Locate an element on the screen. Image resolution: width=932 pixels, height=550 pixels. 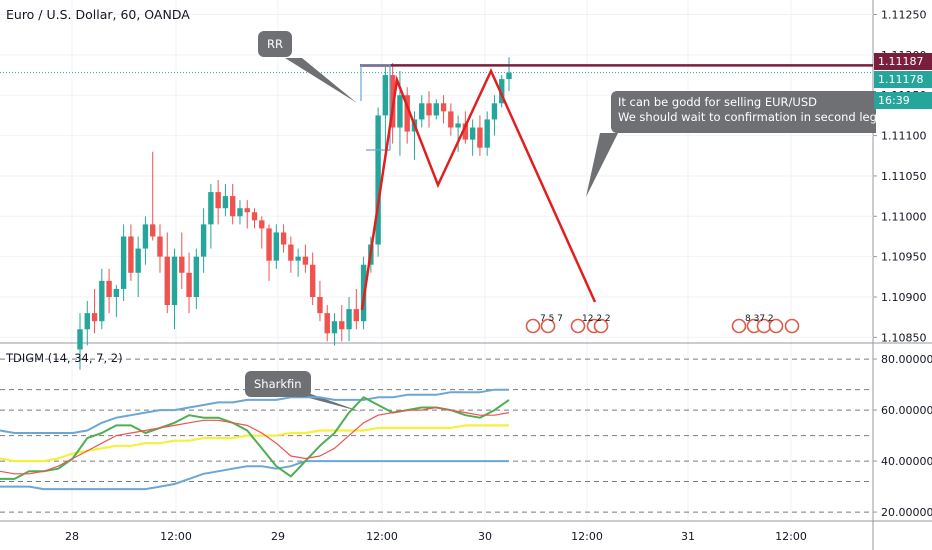
x-tick-label: 31 is located at coordinates (688, 536).